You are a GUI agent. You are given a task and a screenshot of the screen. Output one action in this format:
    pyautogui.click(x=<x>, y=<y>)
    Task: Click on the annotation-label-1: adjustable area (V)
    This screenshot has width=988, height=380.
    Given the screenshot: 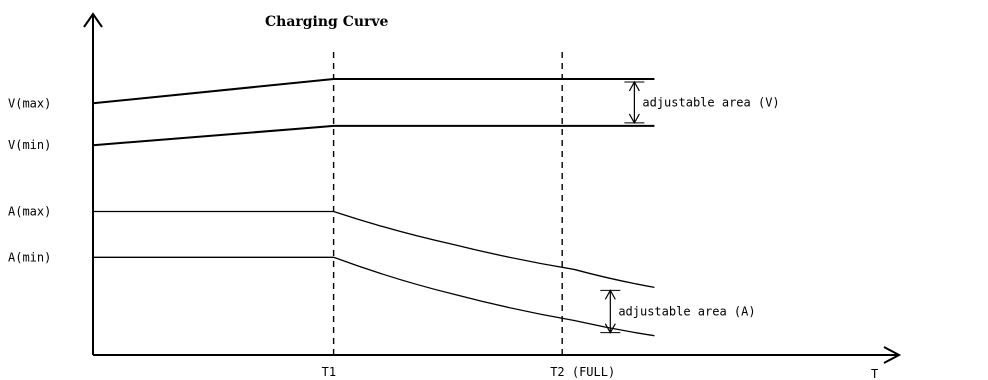 What is the action you would take?
    pyautogui.click(x=710, y=102)
    